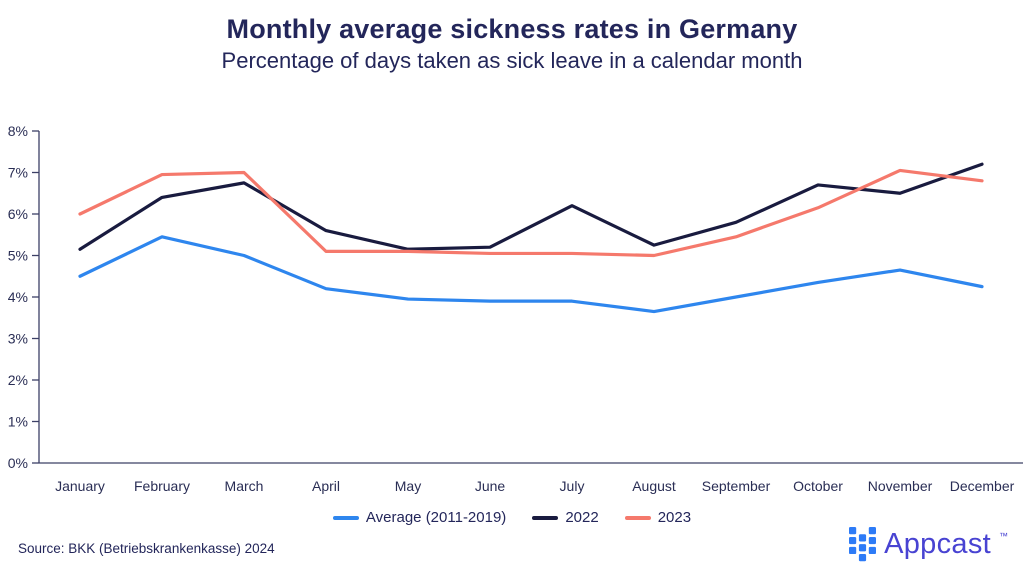 The width and height of the screenshot is (1024, 576). I want to click on trademark-symbol: ™, so click(1003, 536).